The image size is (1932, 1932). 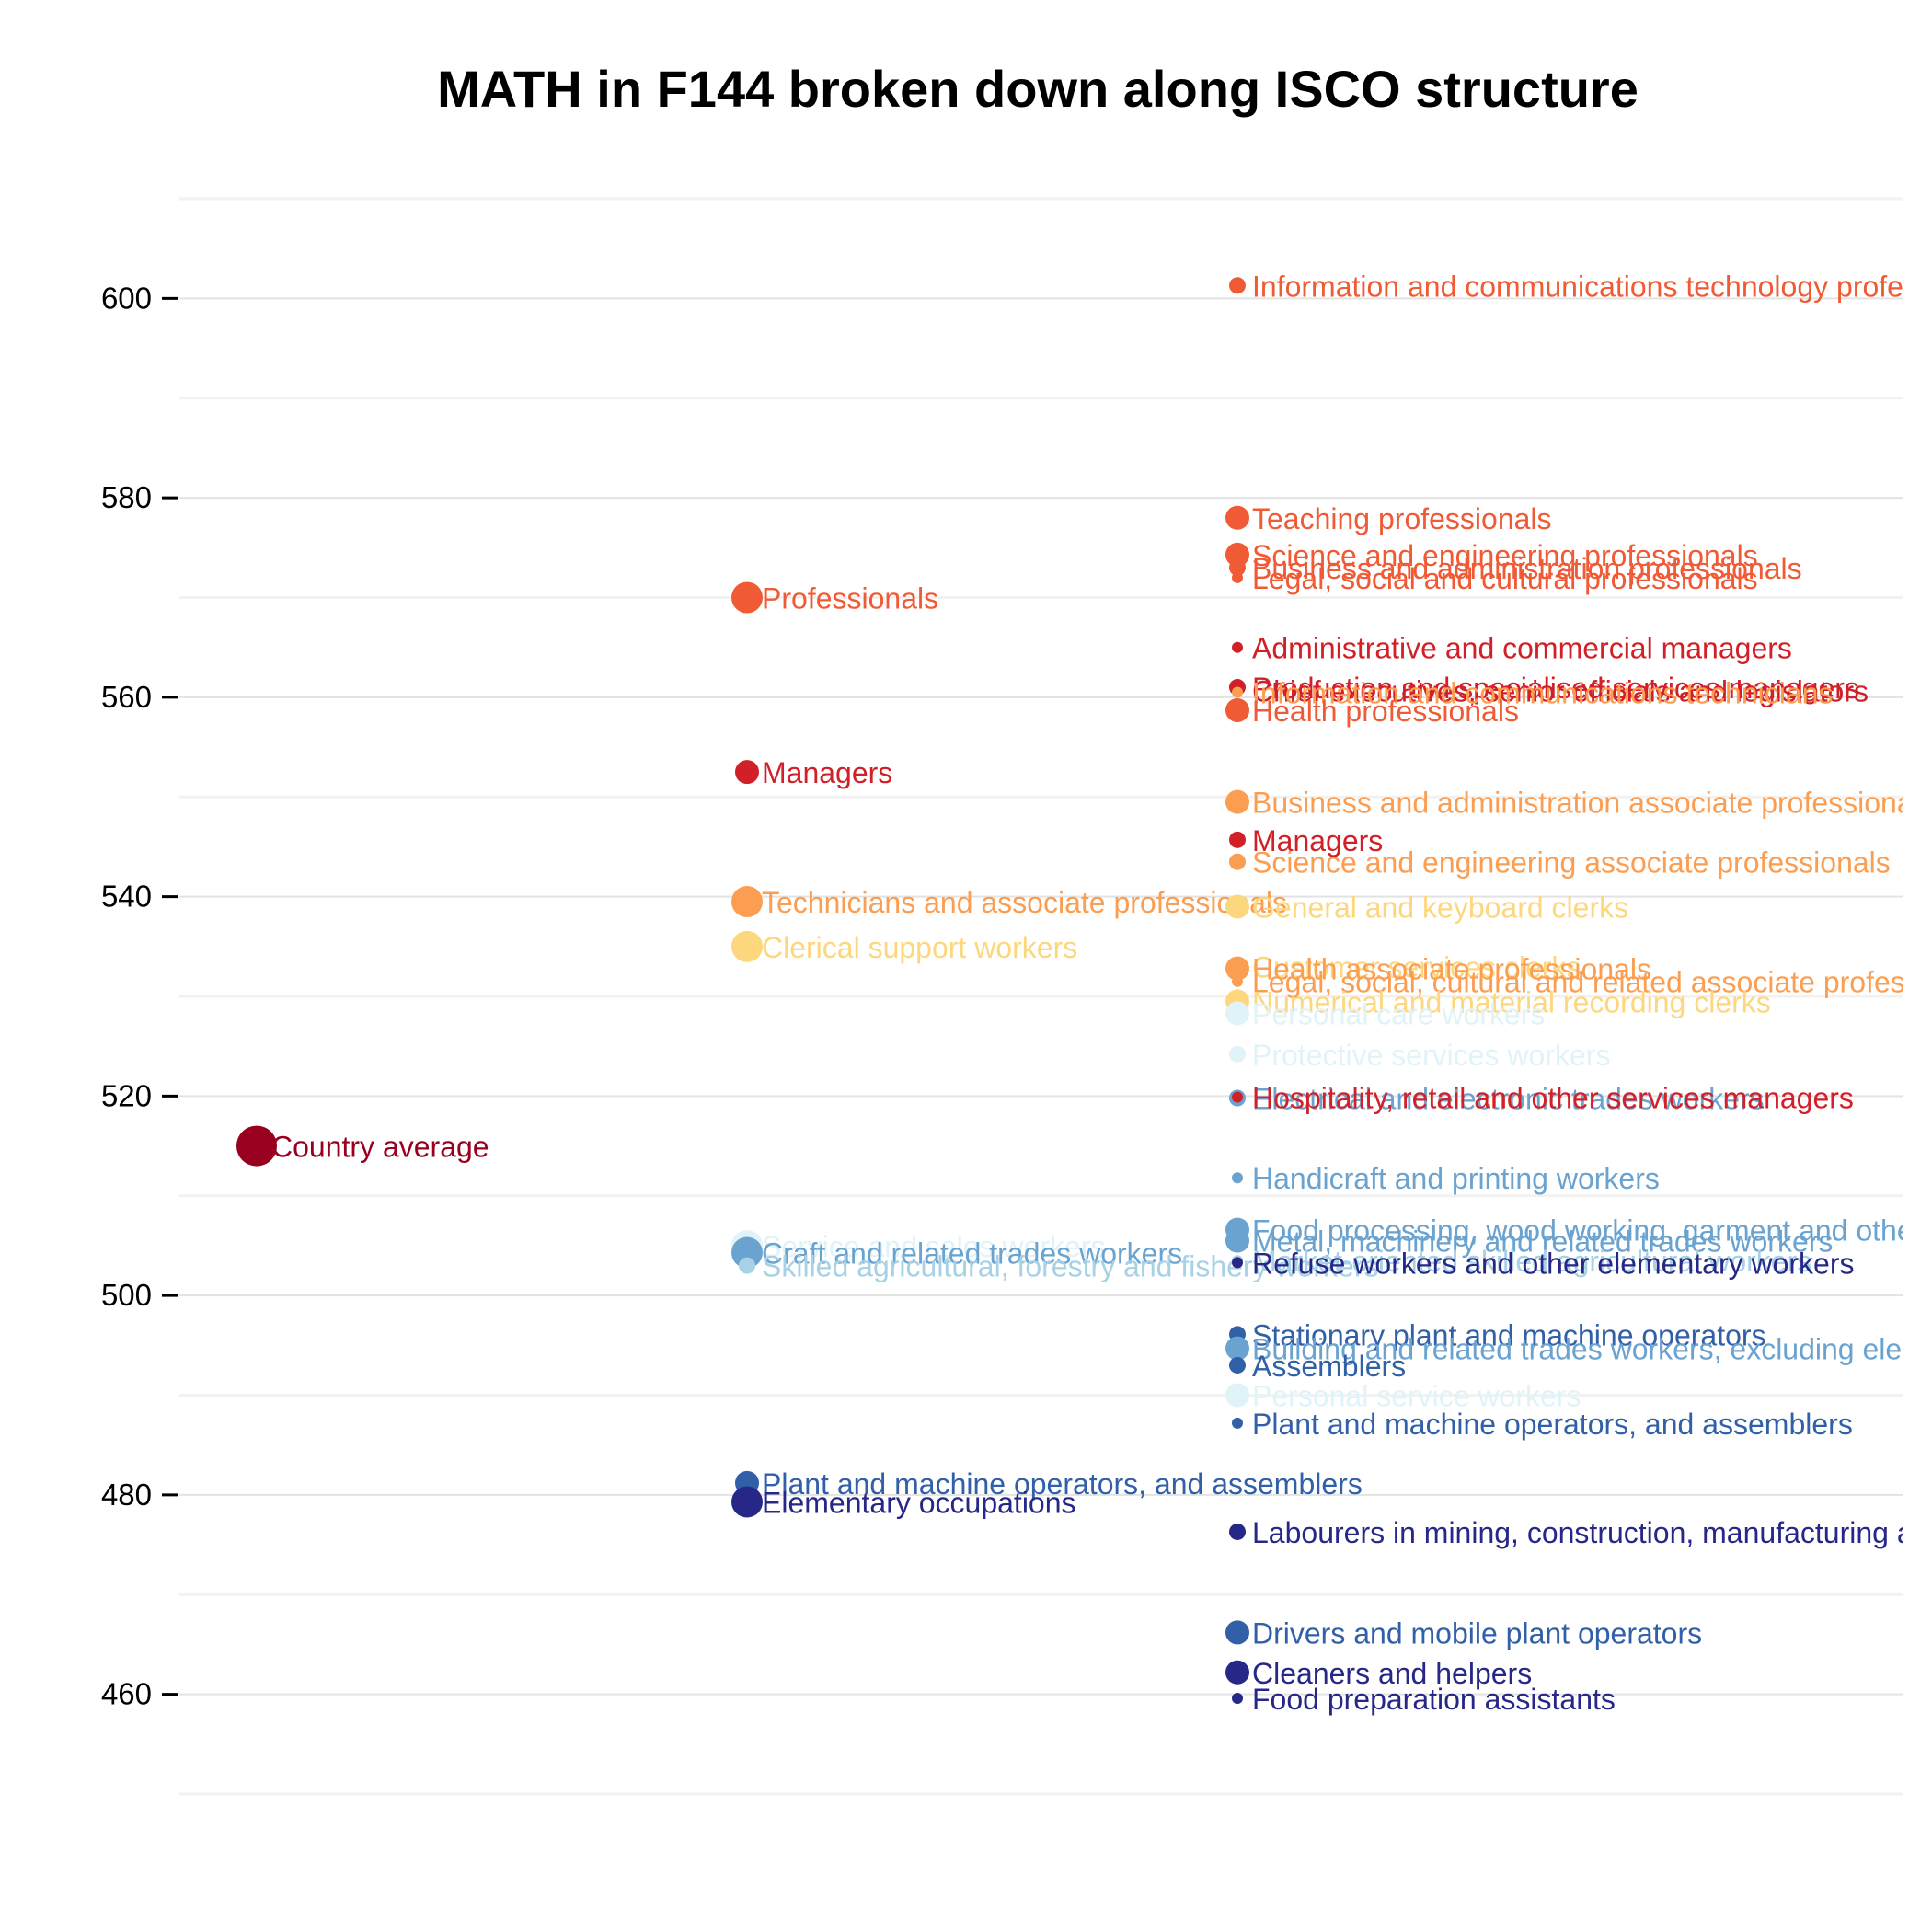 I want to click on data-label: Legal, social and cultural professionals, so click(x=1505, y=578).